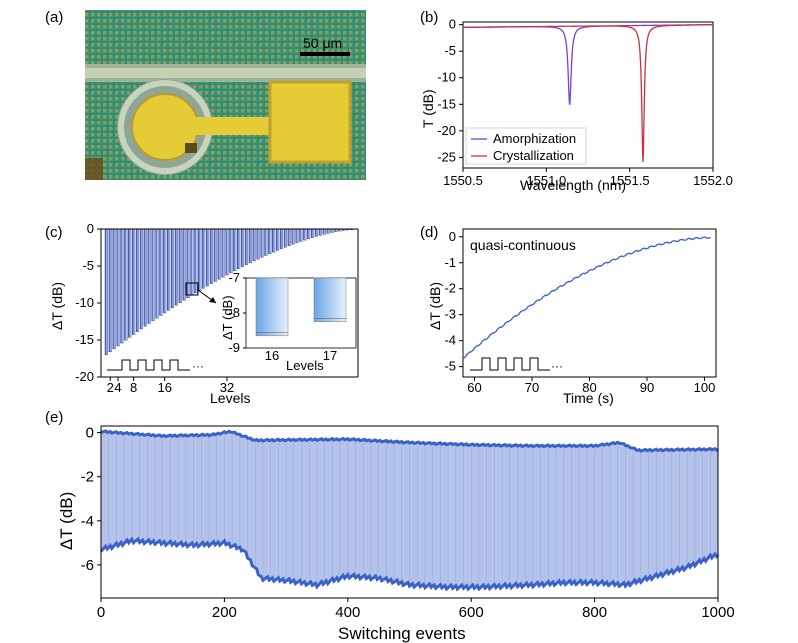 The width and height of the screenshot is (798, 643). What do you see at coordinates (450, 366) in the screenshot?
I see `chart-d-ytick-label: -5` at bounding box center [450, 366].